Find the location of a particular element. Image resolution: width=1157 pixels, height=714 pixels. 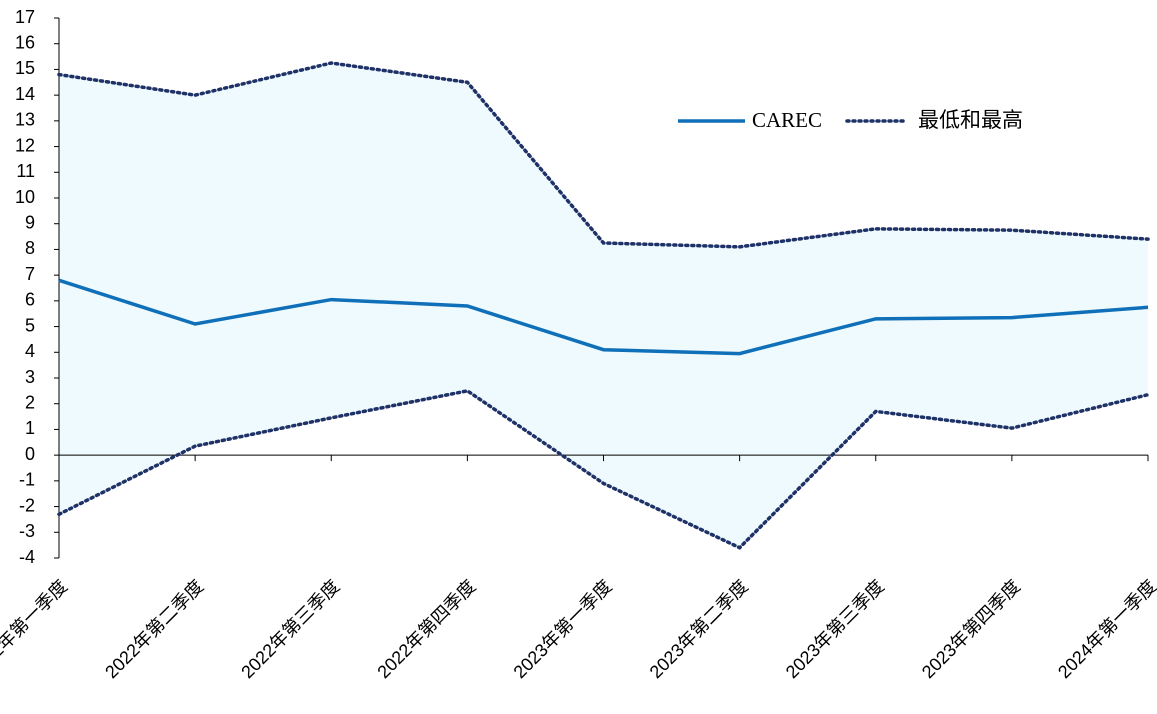

x-tick-label: 2023年第三季度 is located at coordinates (835, 629).